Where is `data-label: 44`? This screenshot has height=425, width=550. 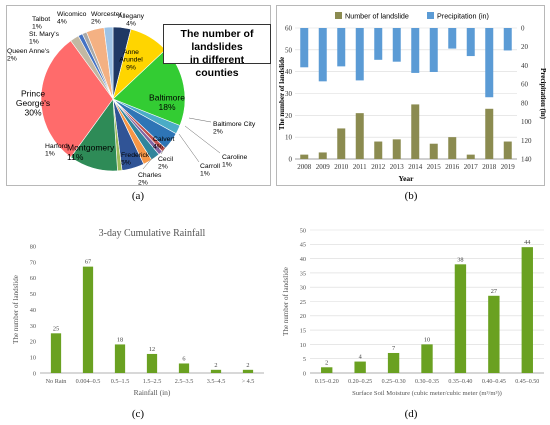
data-label: 44 is located at coordinates (527, 242).